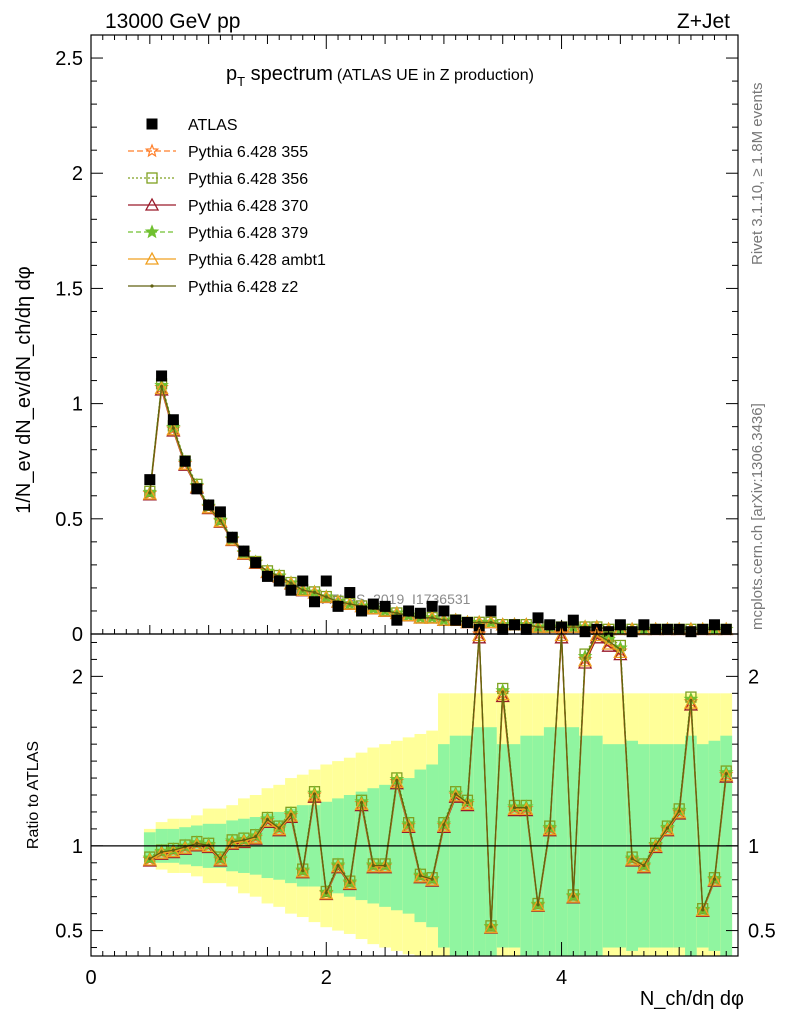 This screenshot has width=786, height=1024. I want to click on header-left: 13000 GeV pp, so click(172, 21).